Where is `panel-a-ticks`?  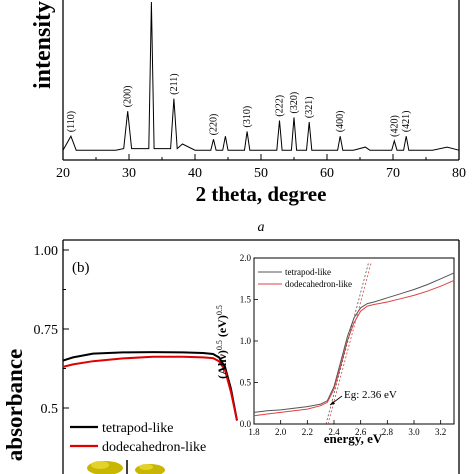
panel-a-ticks is located at coordinates (261, 157).